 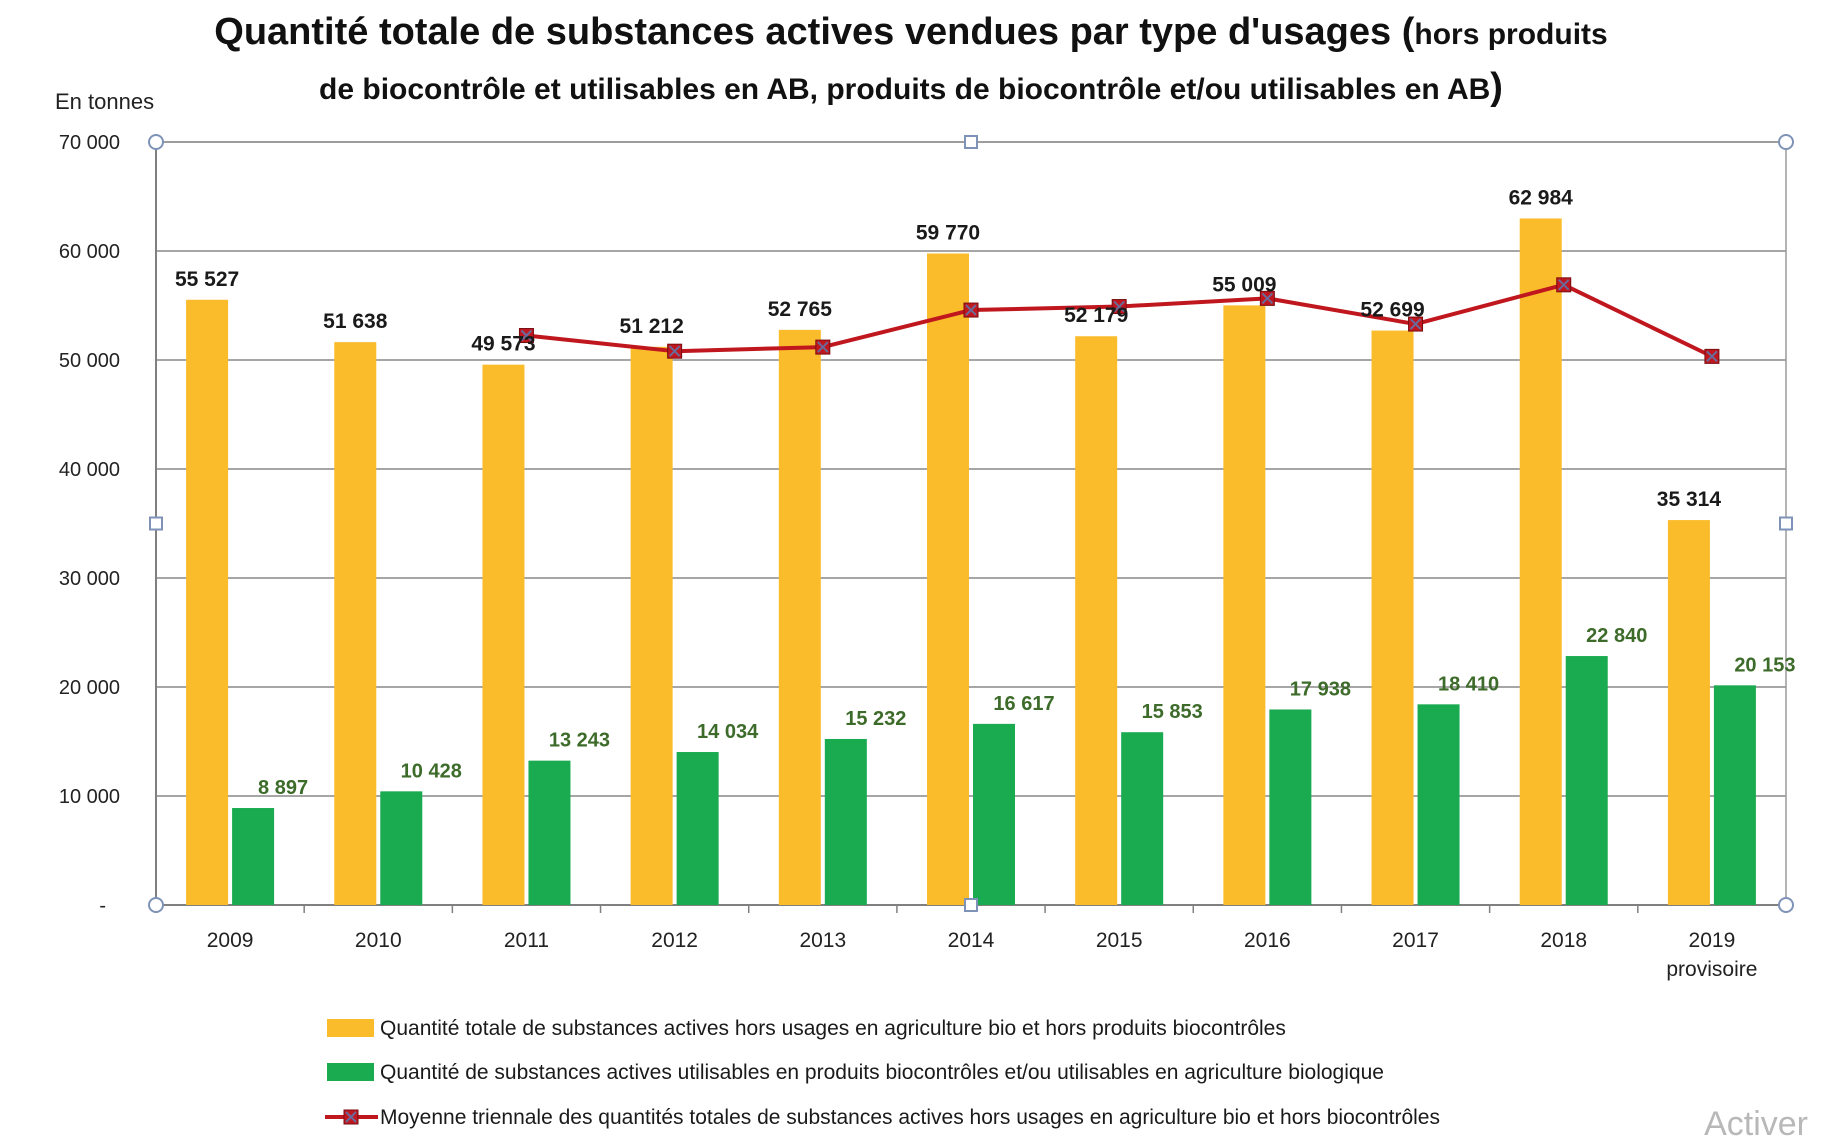 I want to click on label-bio-2010: 10 428, so click(x=431, y=771).